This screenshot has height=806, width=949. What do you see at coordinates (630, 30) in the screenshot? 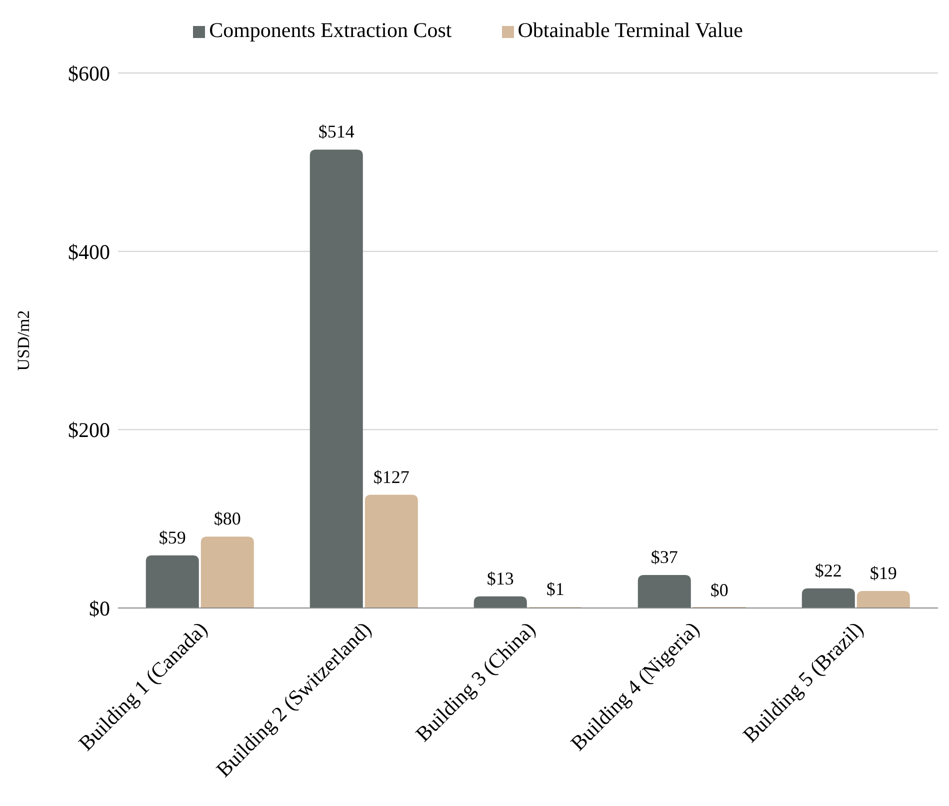
I see `legend-label: Obtainable Terminal Value` at bounding box center [630, 30].